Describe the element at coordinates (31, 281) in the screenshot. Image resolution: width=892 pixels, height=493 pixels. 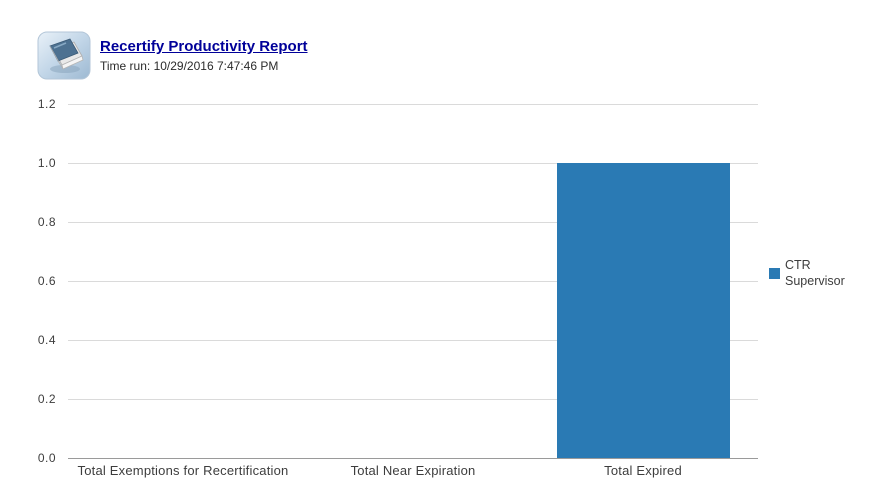
I see `y-axis-labels: 0.0 0.2 0.4 0.6 0.8 1.0 1.2` at that location.